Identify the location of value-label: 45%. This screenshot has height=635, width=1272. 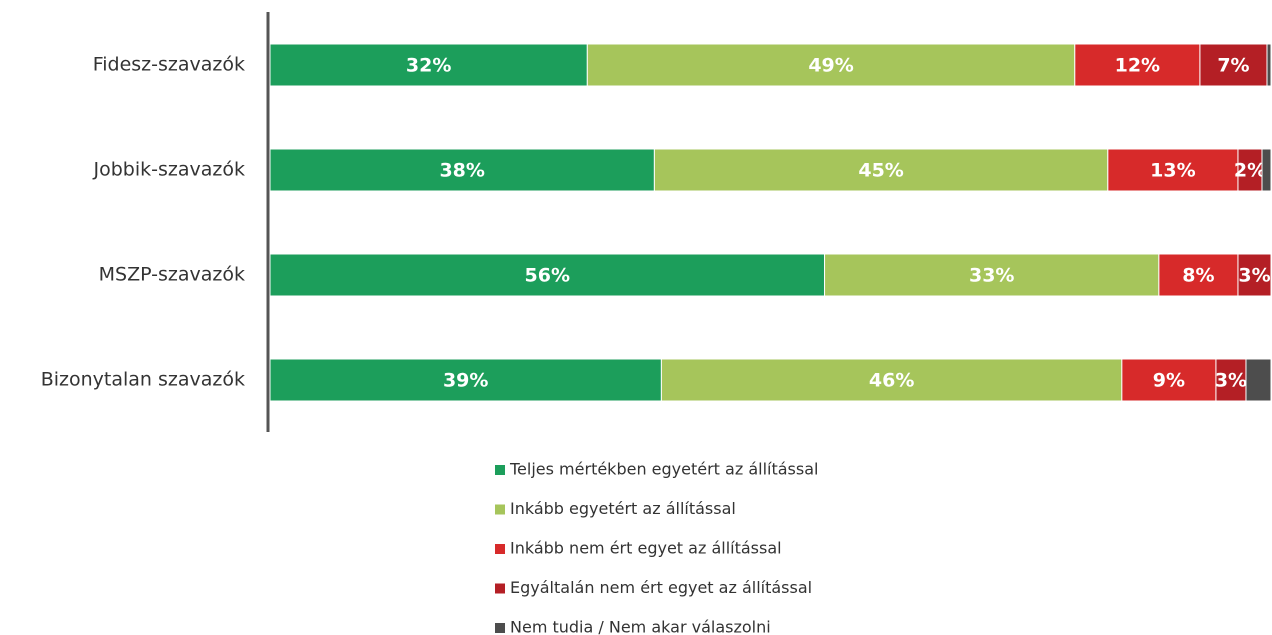
(880, 171).